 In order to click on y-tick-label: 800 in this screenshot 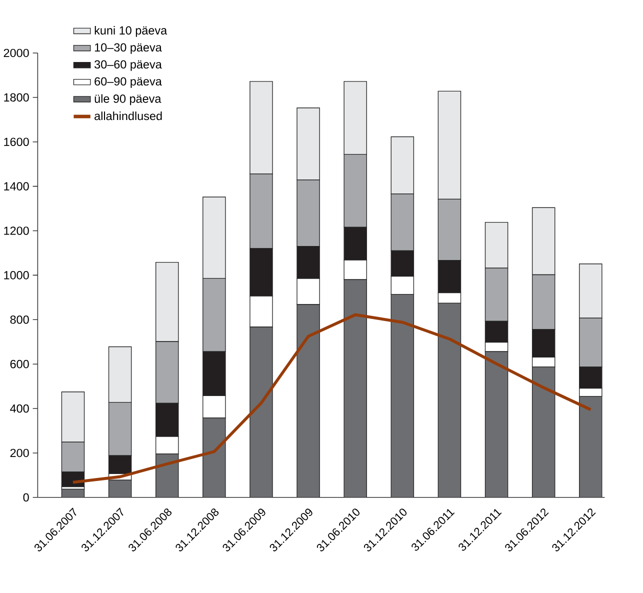, I will do `click(19, 320)`.